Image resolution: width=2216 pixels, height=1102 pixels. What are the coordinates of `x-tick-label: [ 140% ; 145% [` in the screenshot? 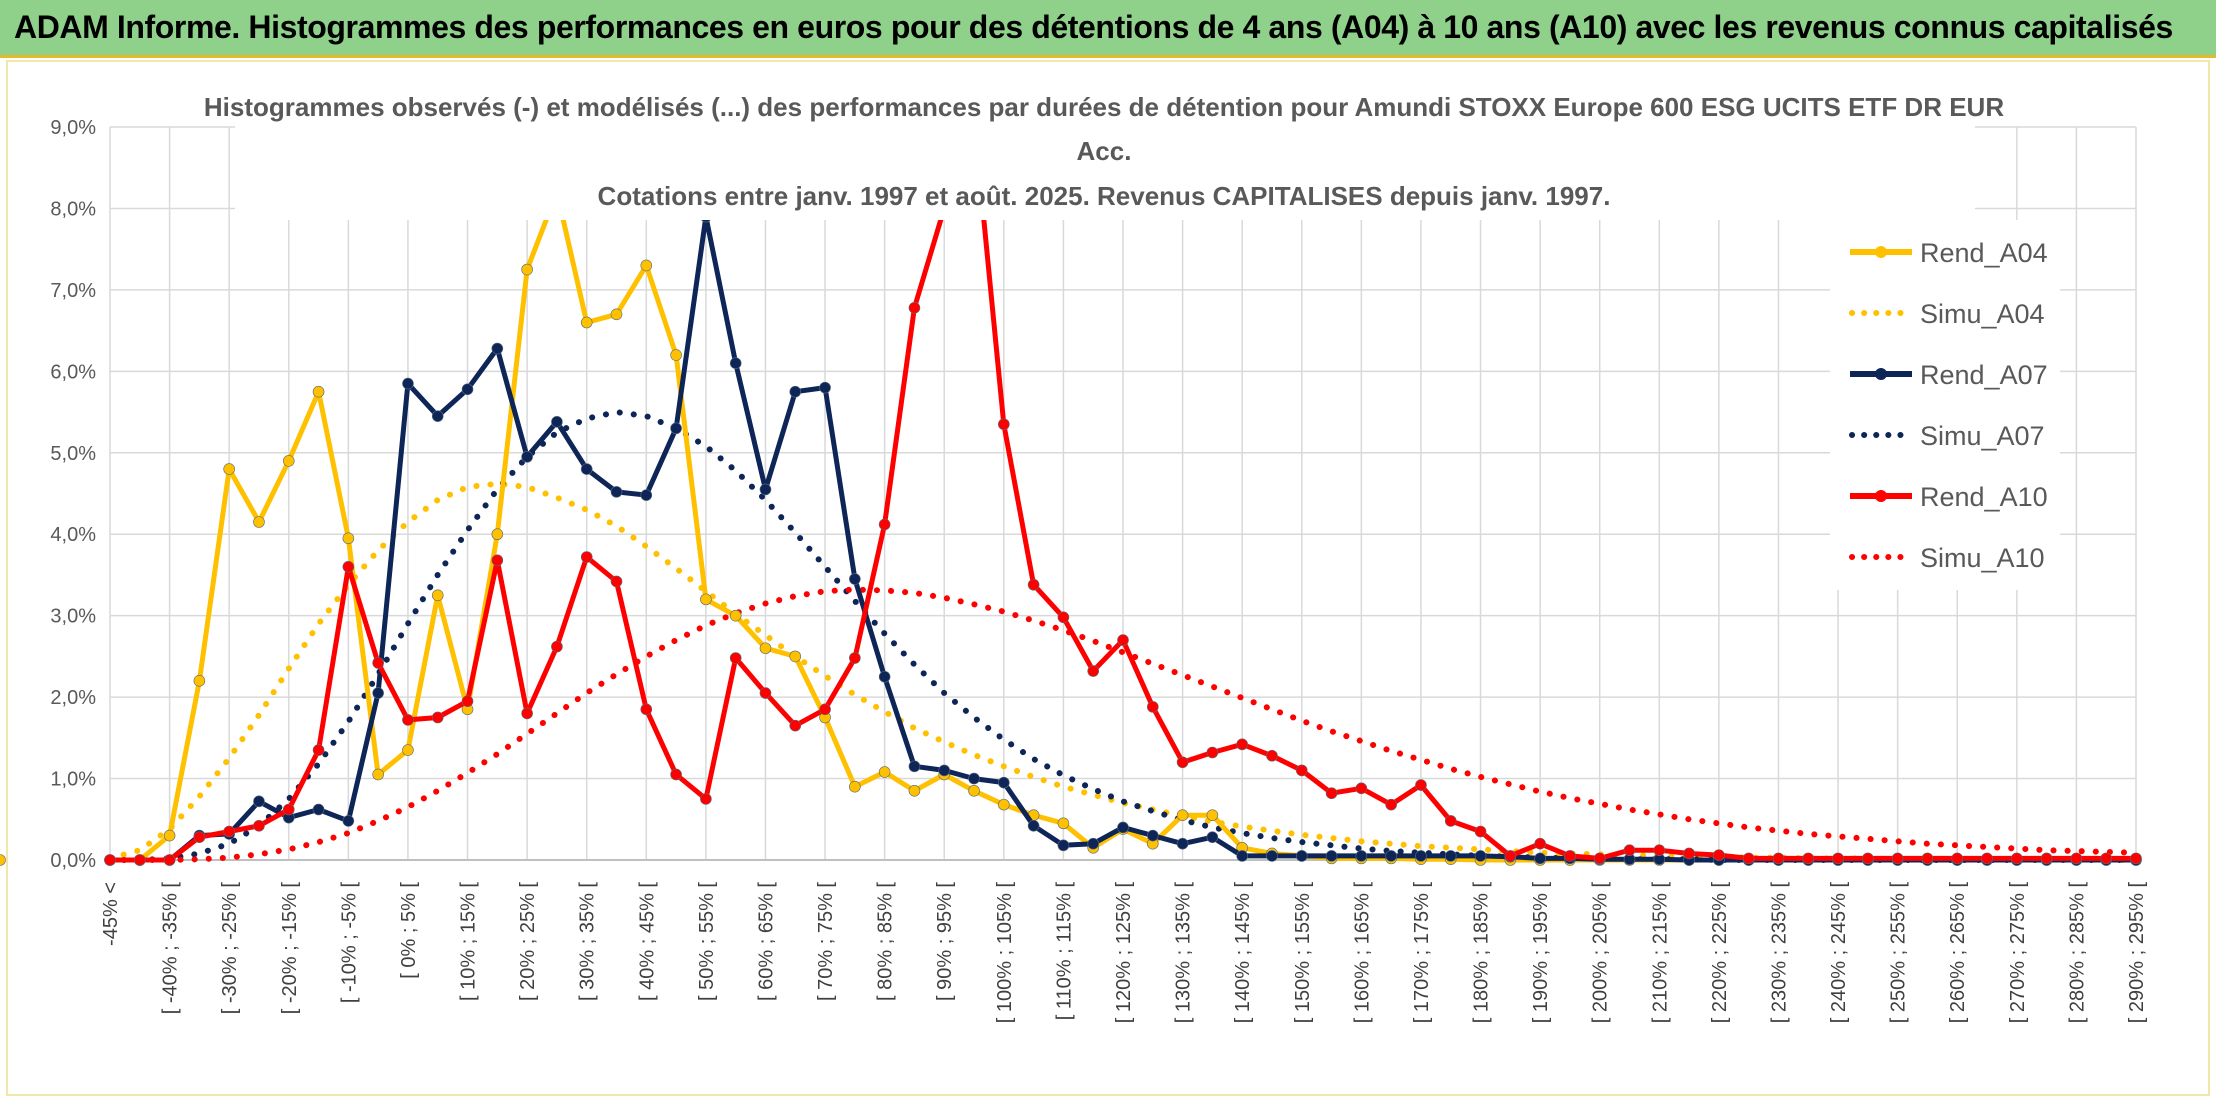 It's located at (1243, 953).